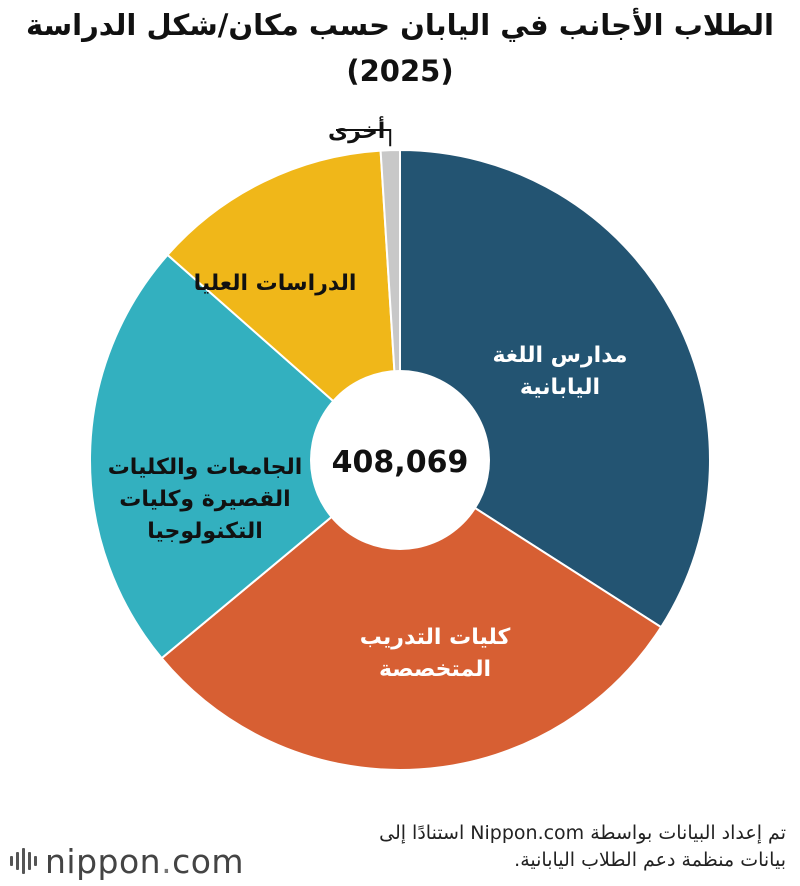  What do you see at coordinates (275, 283) in the screenshot?
I see `slice-label-graduate-schools: الدراسات العليا` at bounding box center [275, 283].